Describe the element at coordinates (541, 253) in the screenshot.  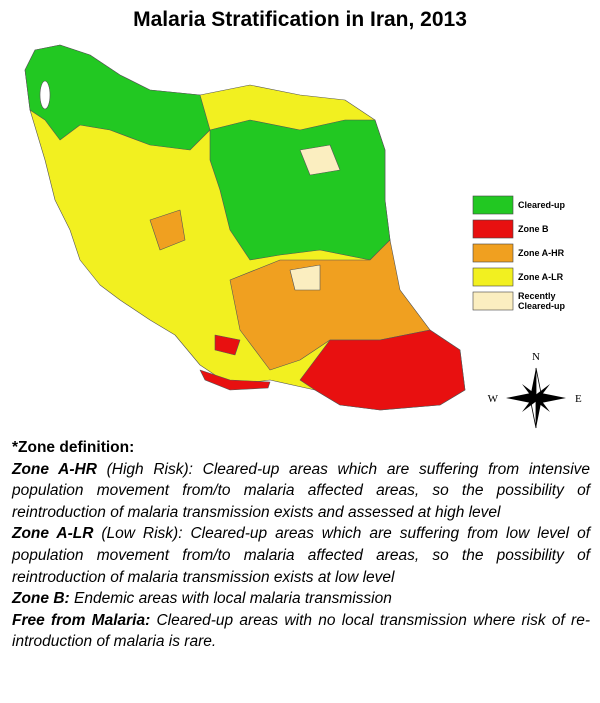
I see `legend-label: Zone A-HR` at that location.